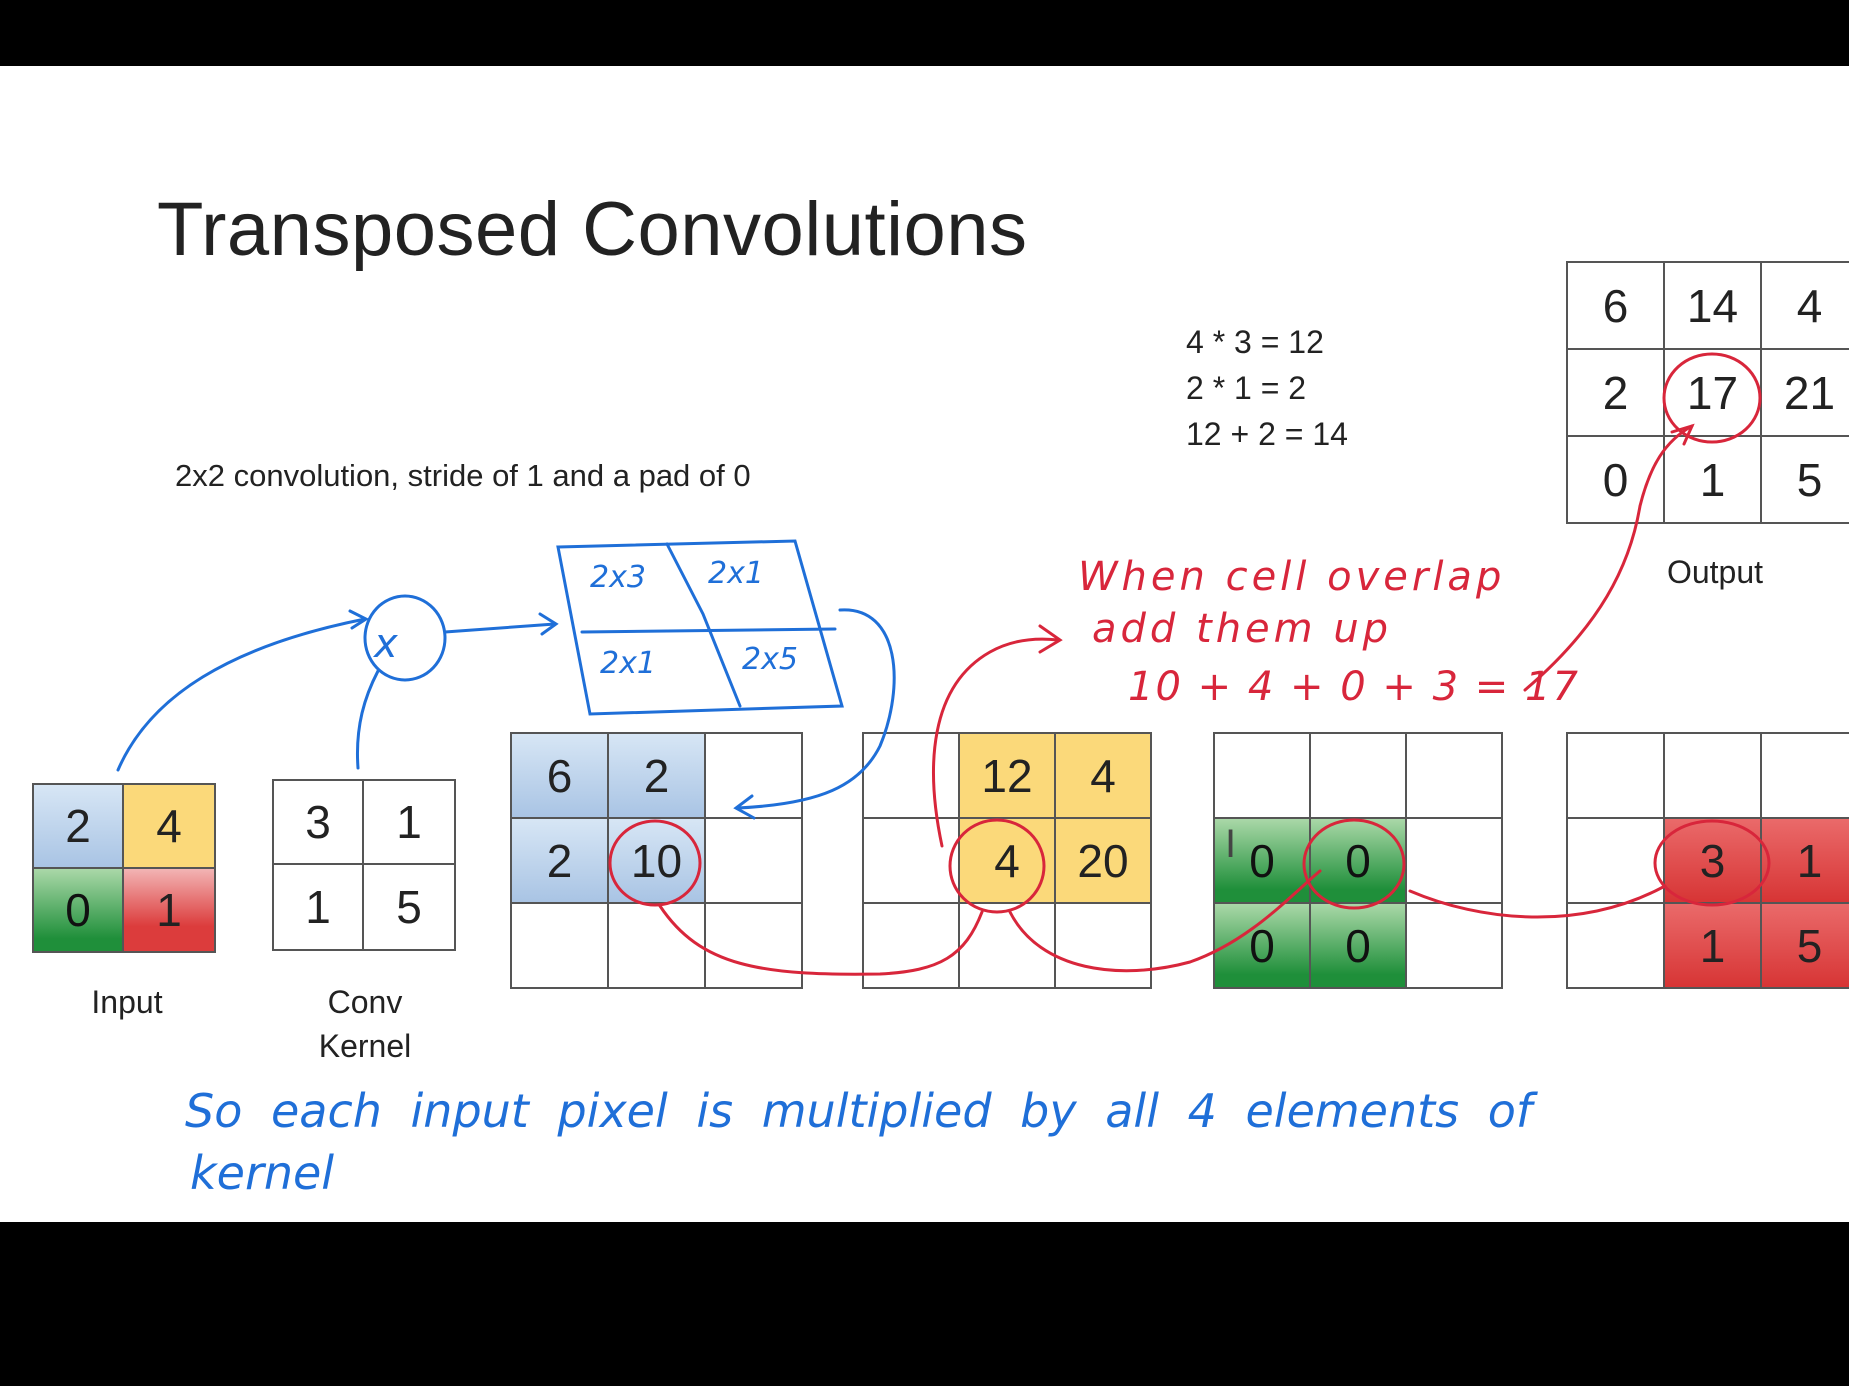 The image size is (1849, 1386). What do you see at coordinates (770, 659) in the screenshot?
I see `product-label: 2x5` at bounding box center [770, 659].